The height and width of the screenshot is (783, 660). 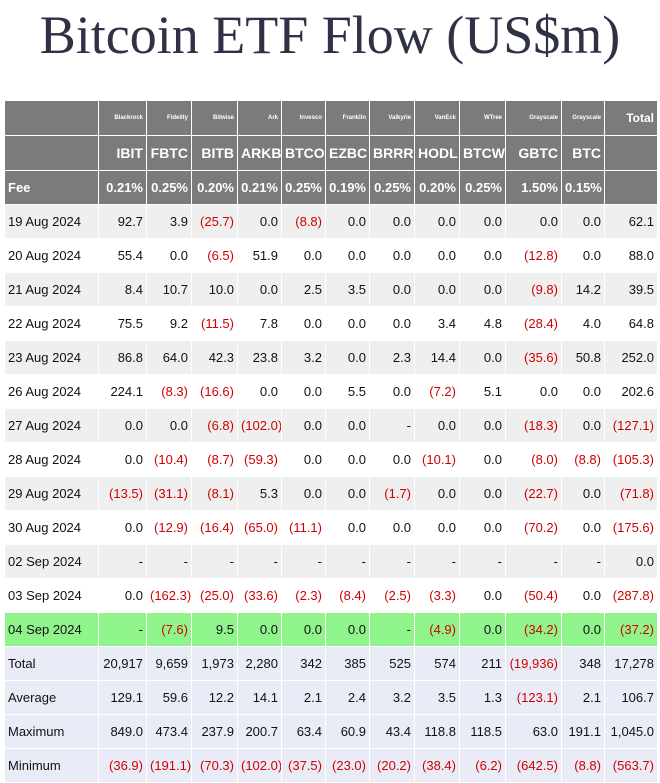 I want to click on summary-cell: 2,280, so click(x=259, y=663).